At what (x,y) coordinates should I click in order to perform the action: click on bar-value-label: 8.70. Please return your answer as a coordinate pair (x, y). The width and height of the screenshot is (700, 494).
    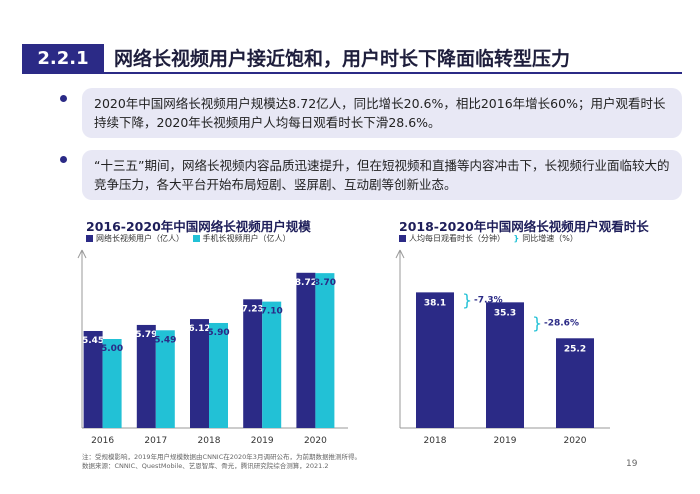
    Looking at the image, I should click on (325, 283).